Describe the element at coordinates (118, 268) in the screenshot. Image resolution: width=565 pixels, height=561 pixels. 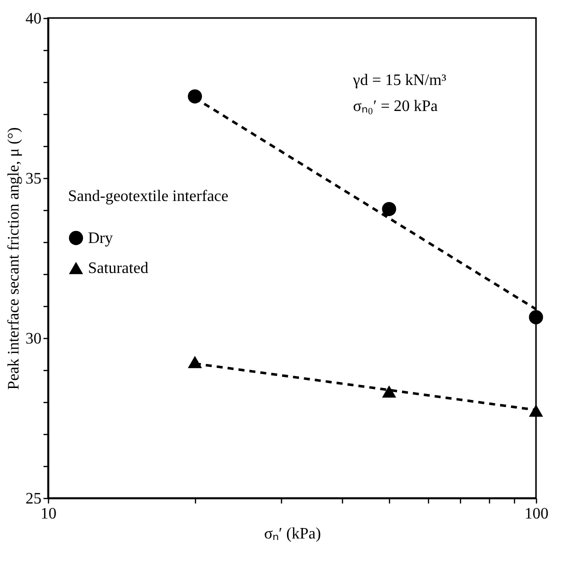
I see `legend-label: Saturated` at that location.